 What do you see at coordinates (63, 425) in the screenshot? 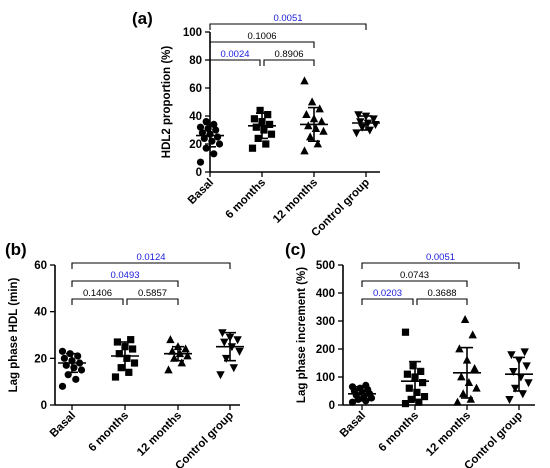
I see `x-tick-label: Basal` at bounding box center [63, 425].